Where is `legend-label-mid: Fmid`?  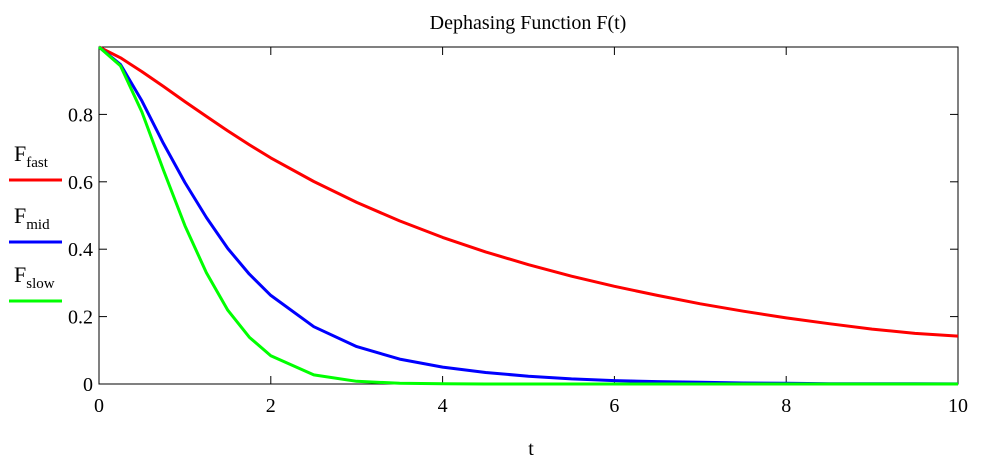
legend-label-mid: Fmid is located at coordinates (32, 218).